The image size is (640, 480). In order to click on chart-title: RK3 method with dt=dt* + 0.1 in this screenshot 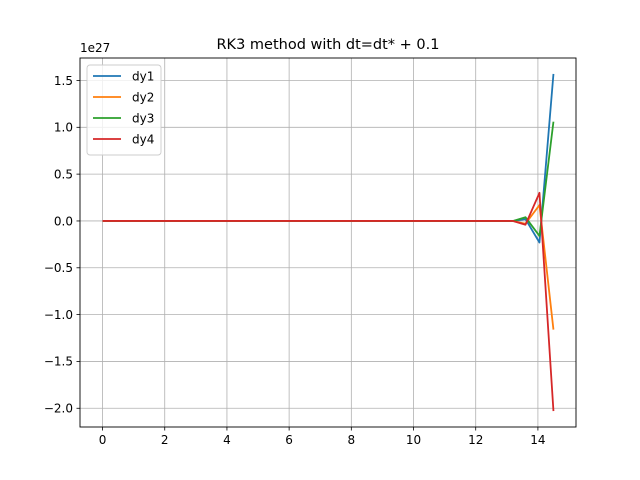, I will do `click(327, 45)`.